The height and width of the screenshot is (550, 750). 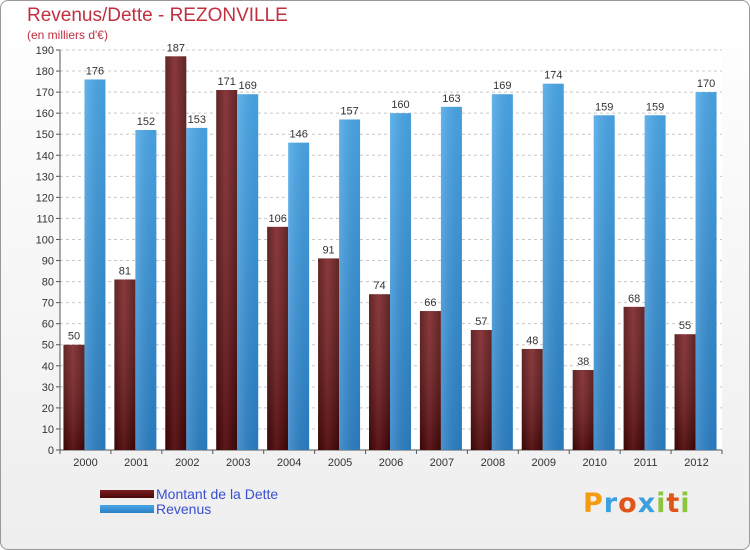 What do you see at coordinates (95, 71) in the screenshot?
I see `data-label-revenue: 176` at bounding box center [95, 71].